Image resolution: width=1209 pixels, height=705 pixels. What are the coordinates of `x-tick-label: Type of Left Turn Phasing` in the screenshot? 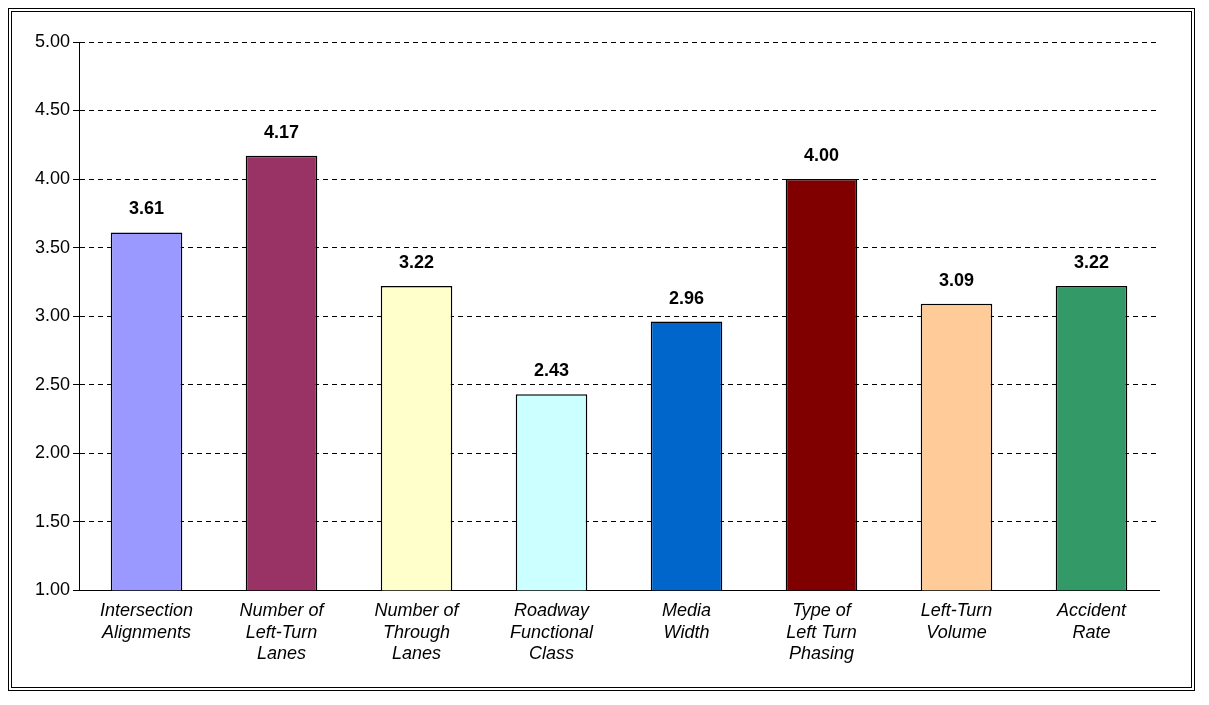 It's located at (821, 632).